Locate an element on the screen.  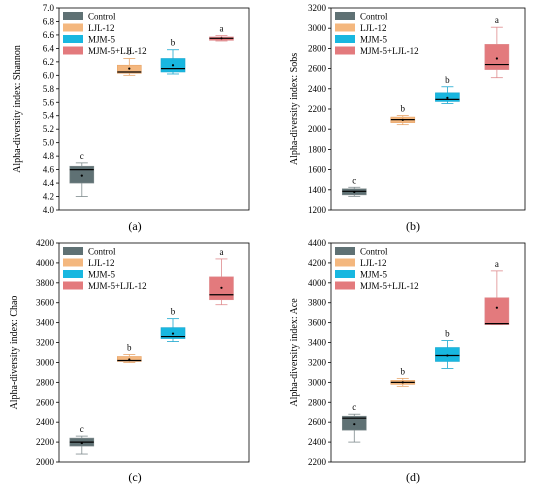
y-tick-label: 5.0 is located at coordinates (49, 143).